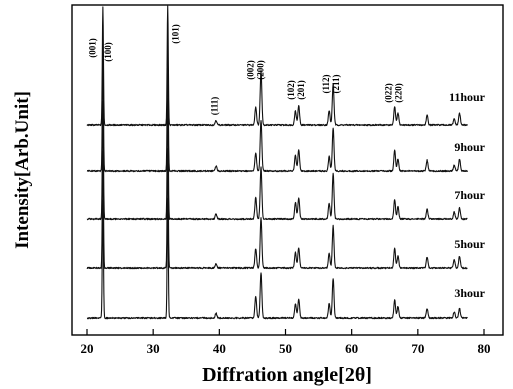 This screenshot has width=513, height=389. What do you see at coordinates (93, 48) in the screenshot?
I see `peak-annotation: (001)` at bounding box center [93, 48].